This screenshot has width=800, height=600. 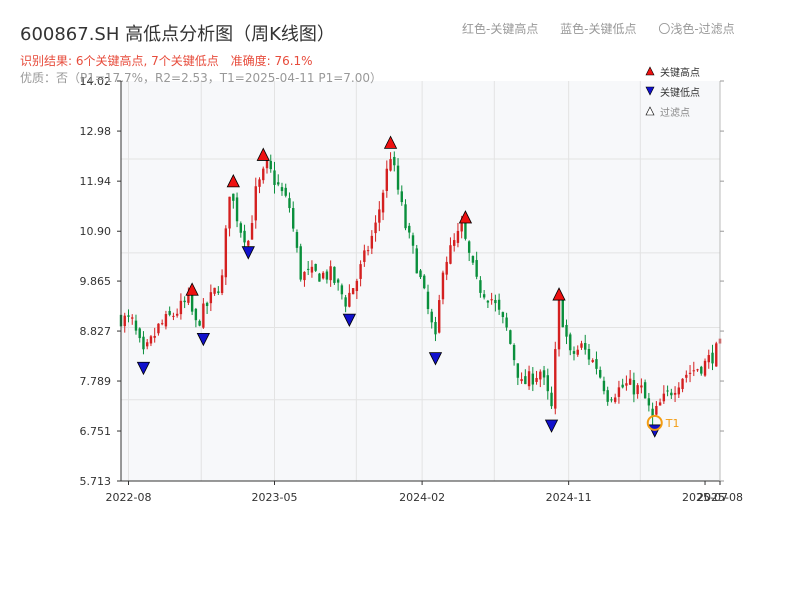 I want to click on y-tick-label: 5.713, so click(x=96, y=481).